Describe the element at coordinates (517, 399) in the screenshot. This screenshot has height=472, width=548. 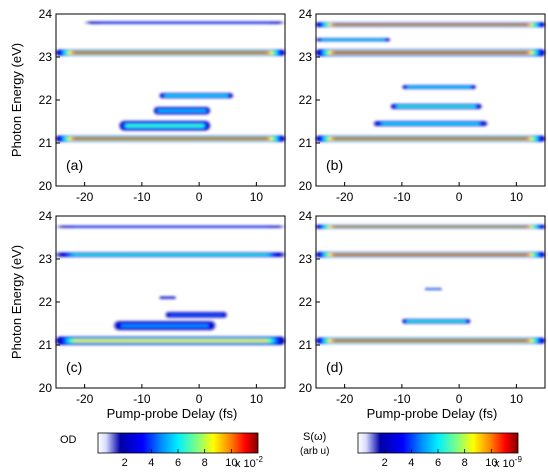
I see `panel-d-x-tick-label: 10` at that location.